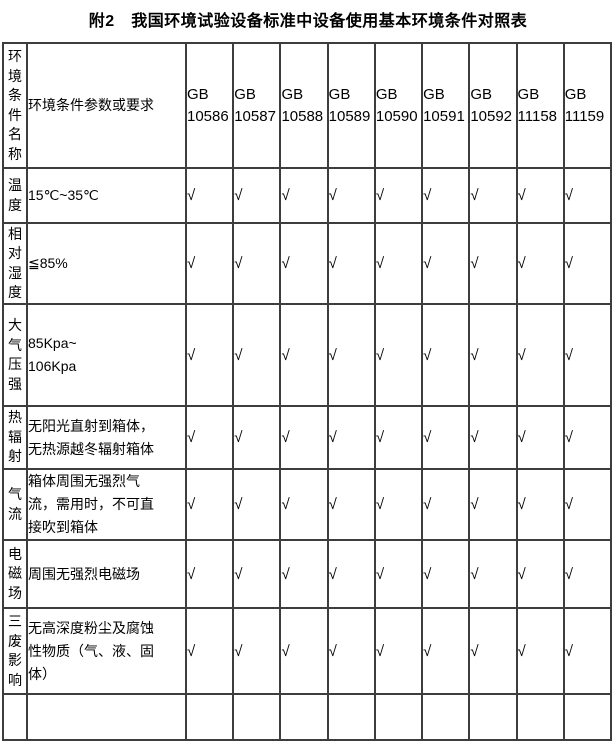 Image resolution: width=616 pixels, height=741 pixels. What do you see at coordinates (307, 717) in the screenshot?
I see `table-row-partial` at bounding box center [307, 717].